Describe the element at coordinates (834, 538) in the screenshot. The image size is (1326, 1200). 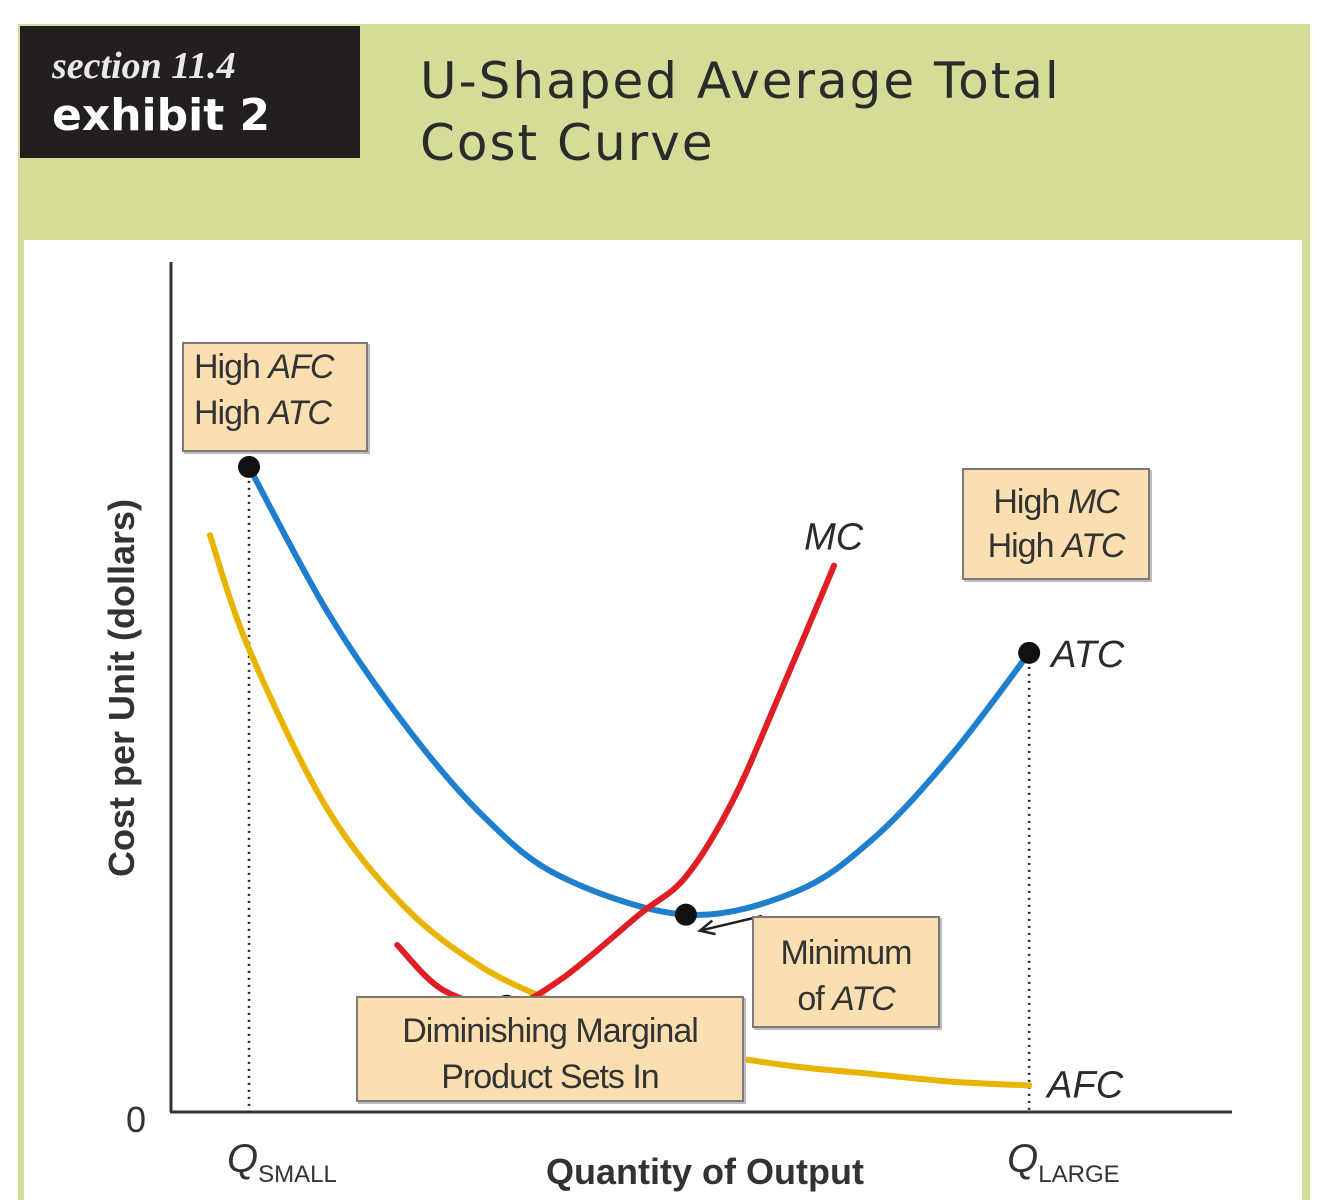
I see `mc-label: MC` at that location.